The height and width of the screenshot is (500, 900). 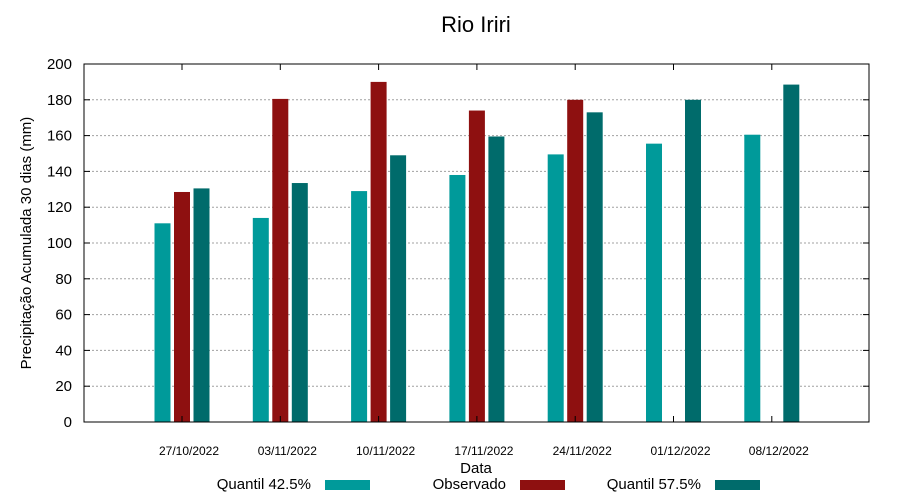 What do you see at coordinates (63, 350) in the screenshot?
I see `y-tick-label: 40` at bounding box center [63, 350].